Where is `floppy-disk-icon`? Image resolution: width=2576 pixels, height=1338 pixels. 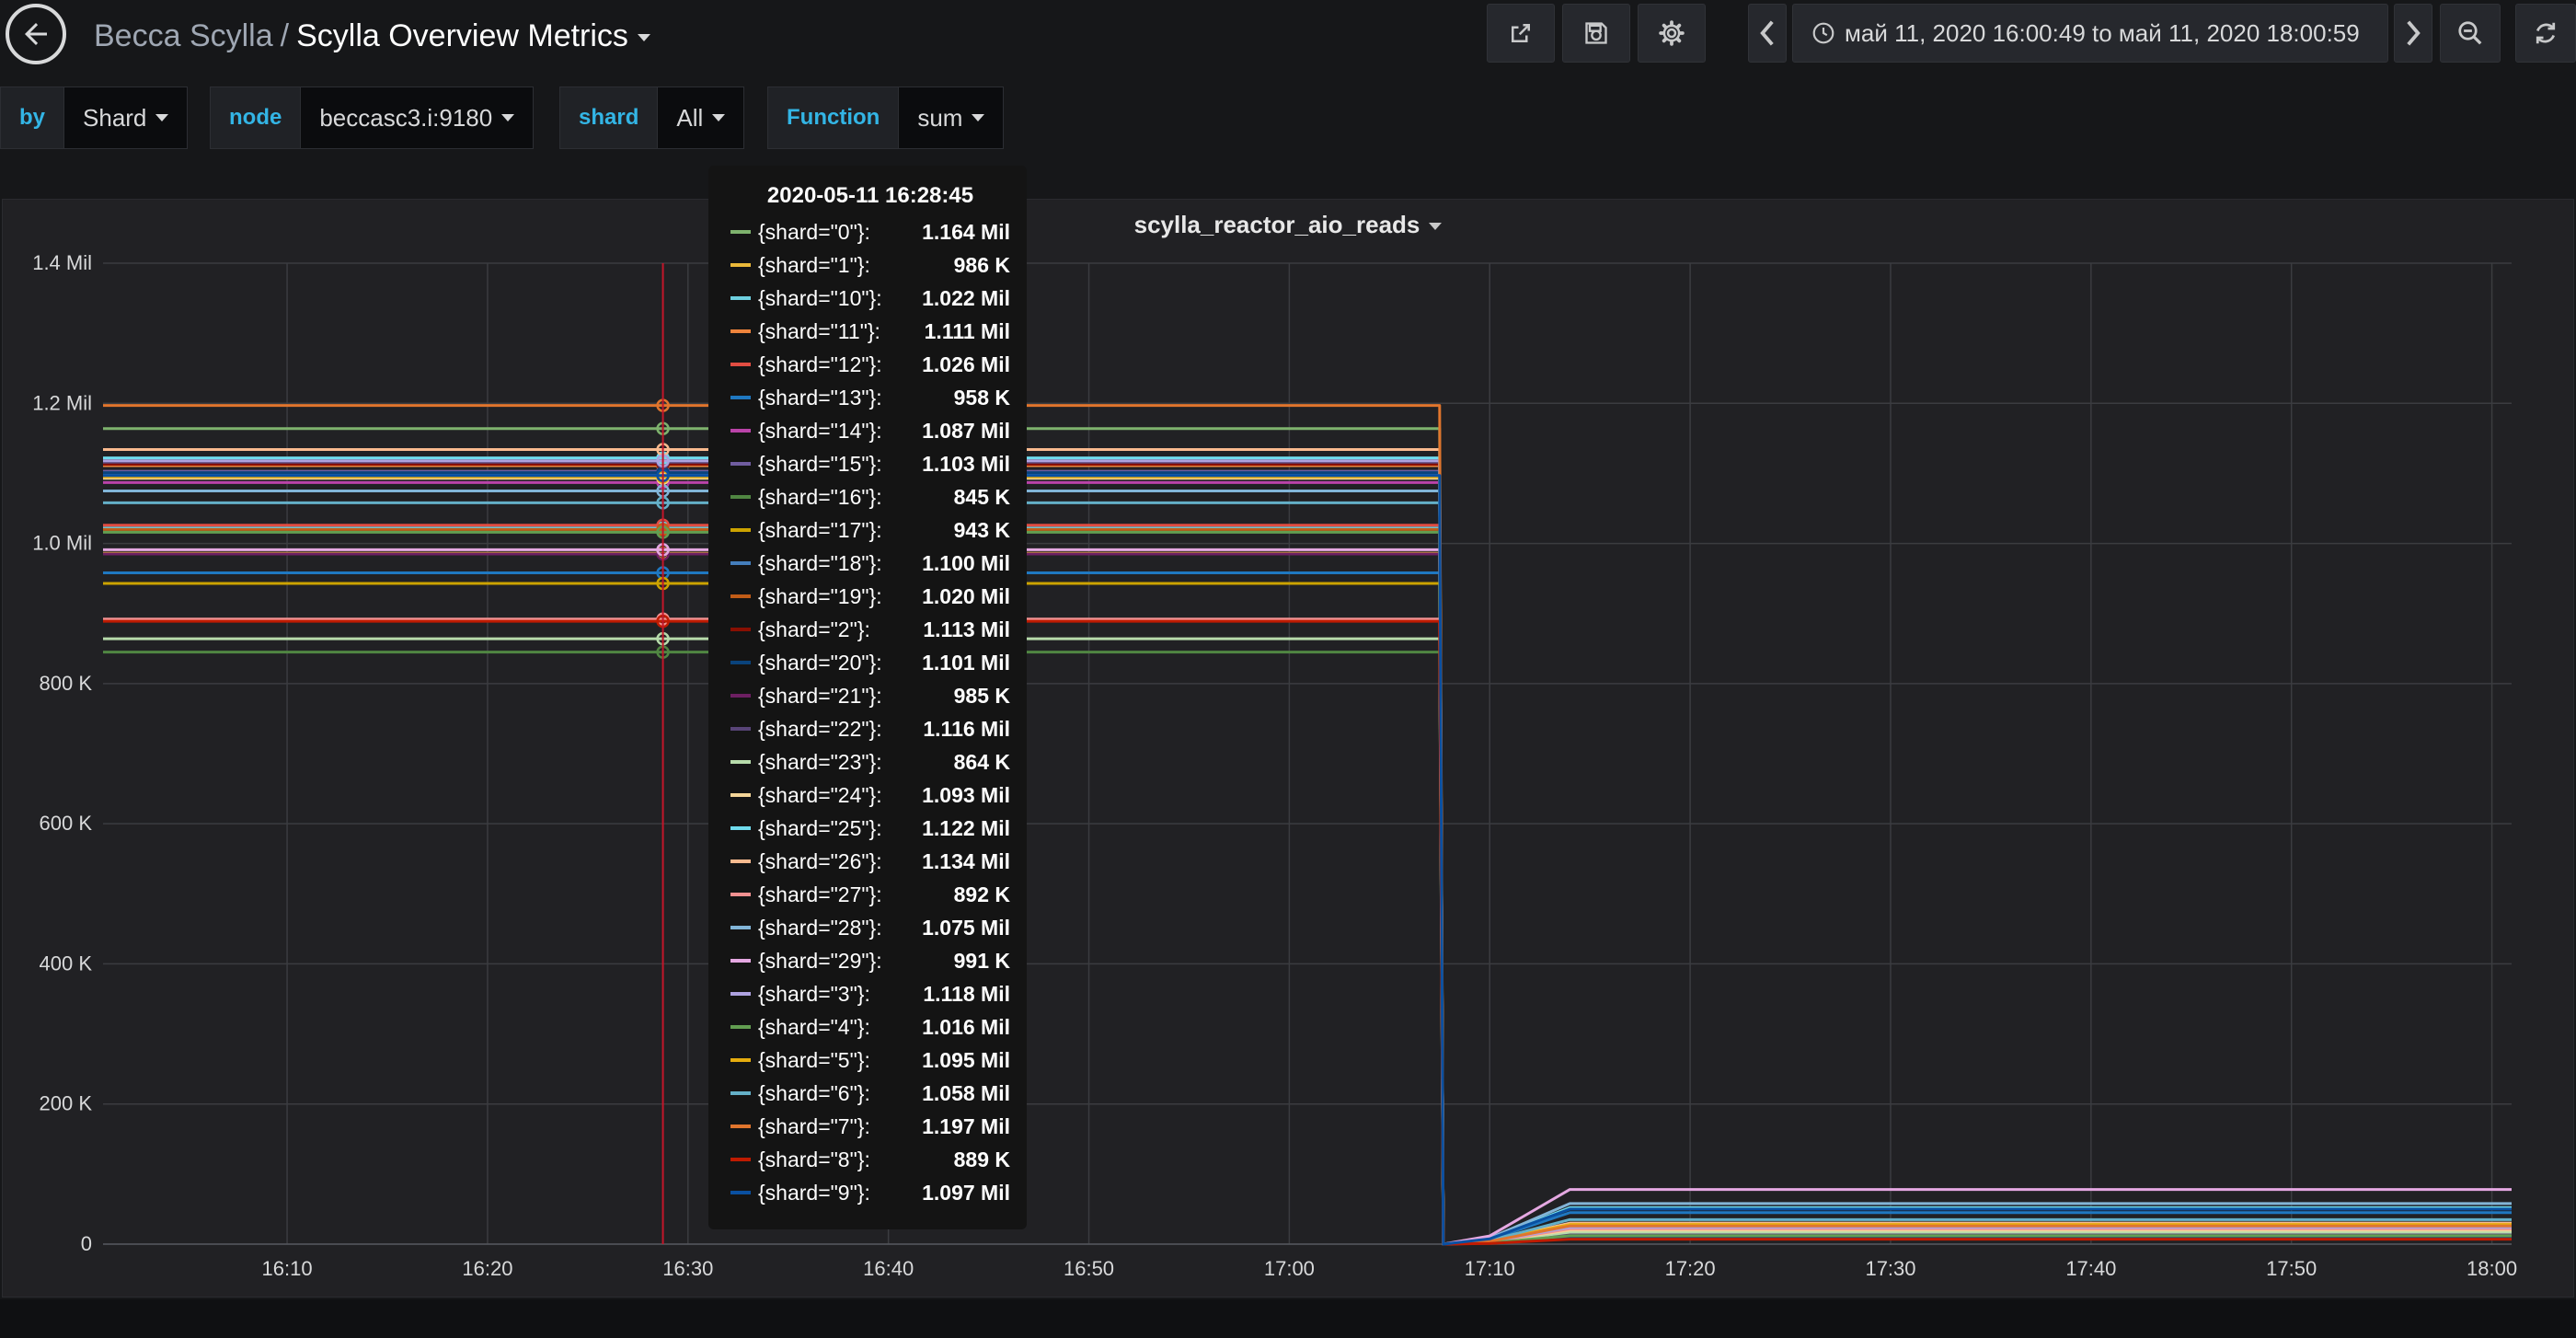 floppy-disk-icon is located at coordinates (1596, 33).